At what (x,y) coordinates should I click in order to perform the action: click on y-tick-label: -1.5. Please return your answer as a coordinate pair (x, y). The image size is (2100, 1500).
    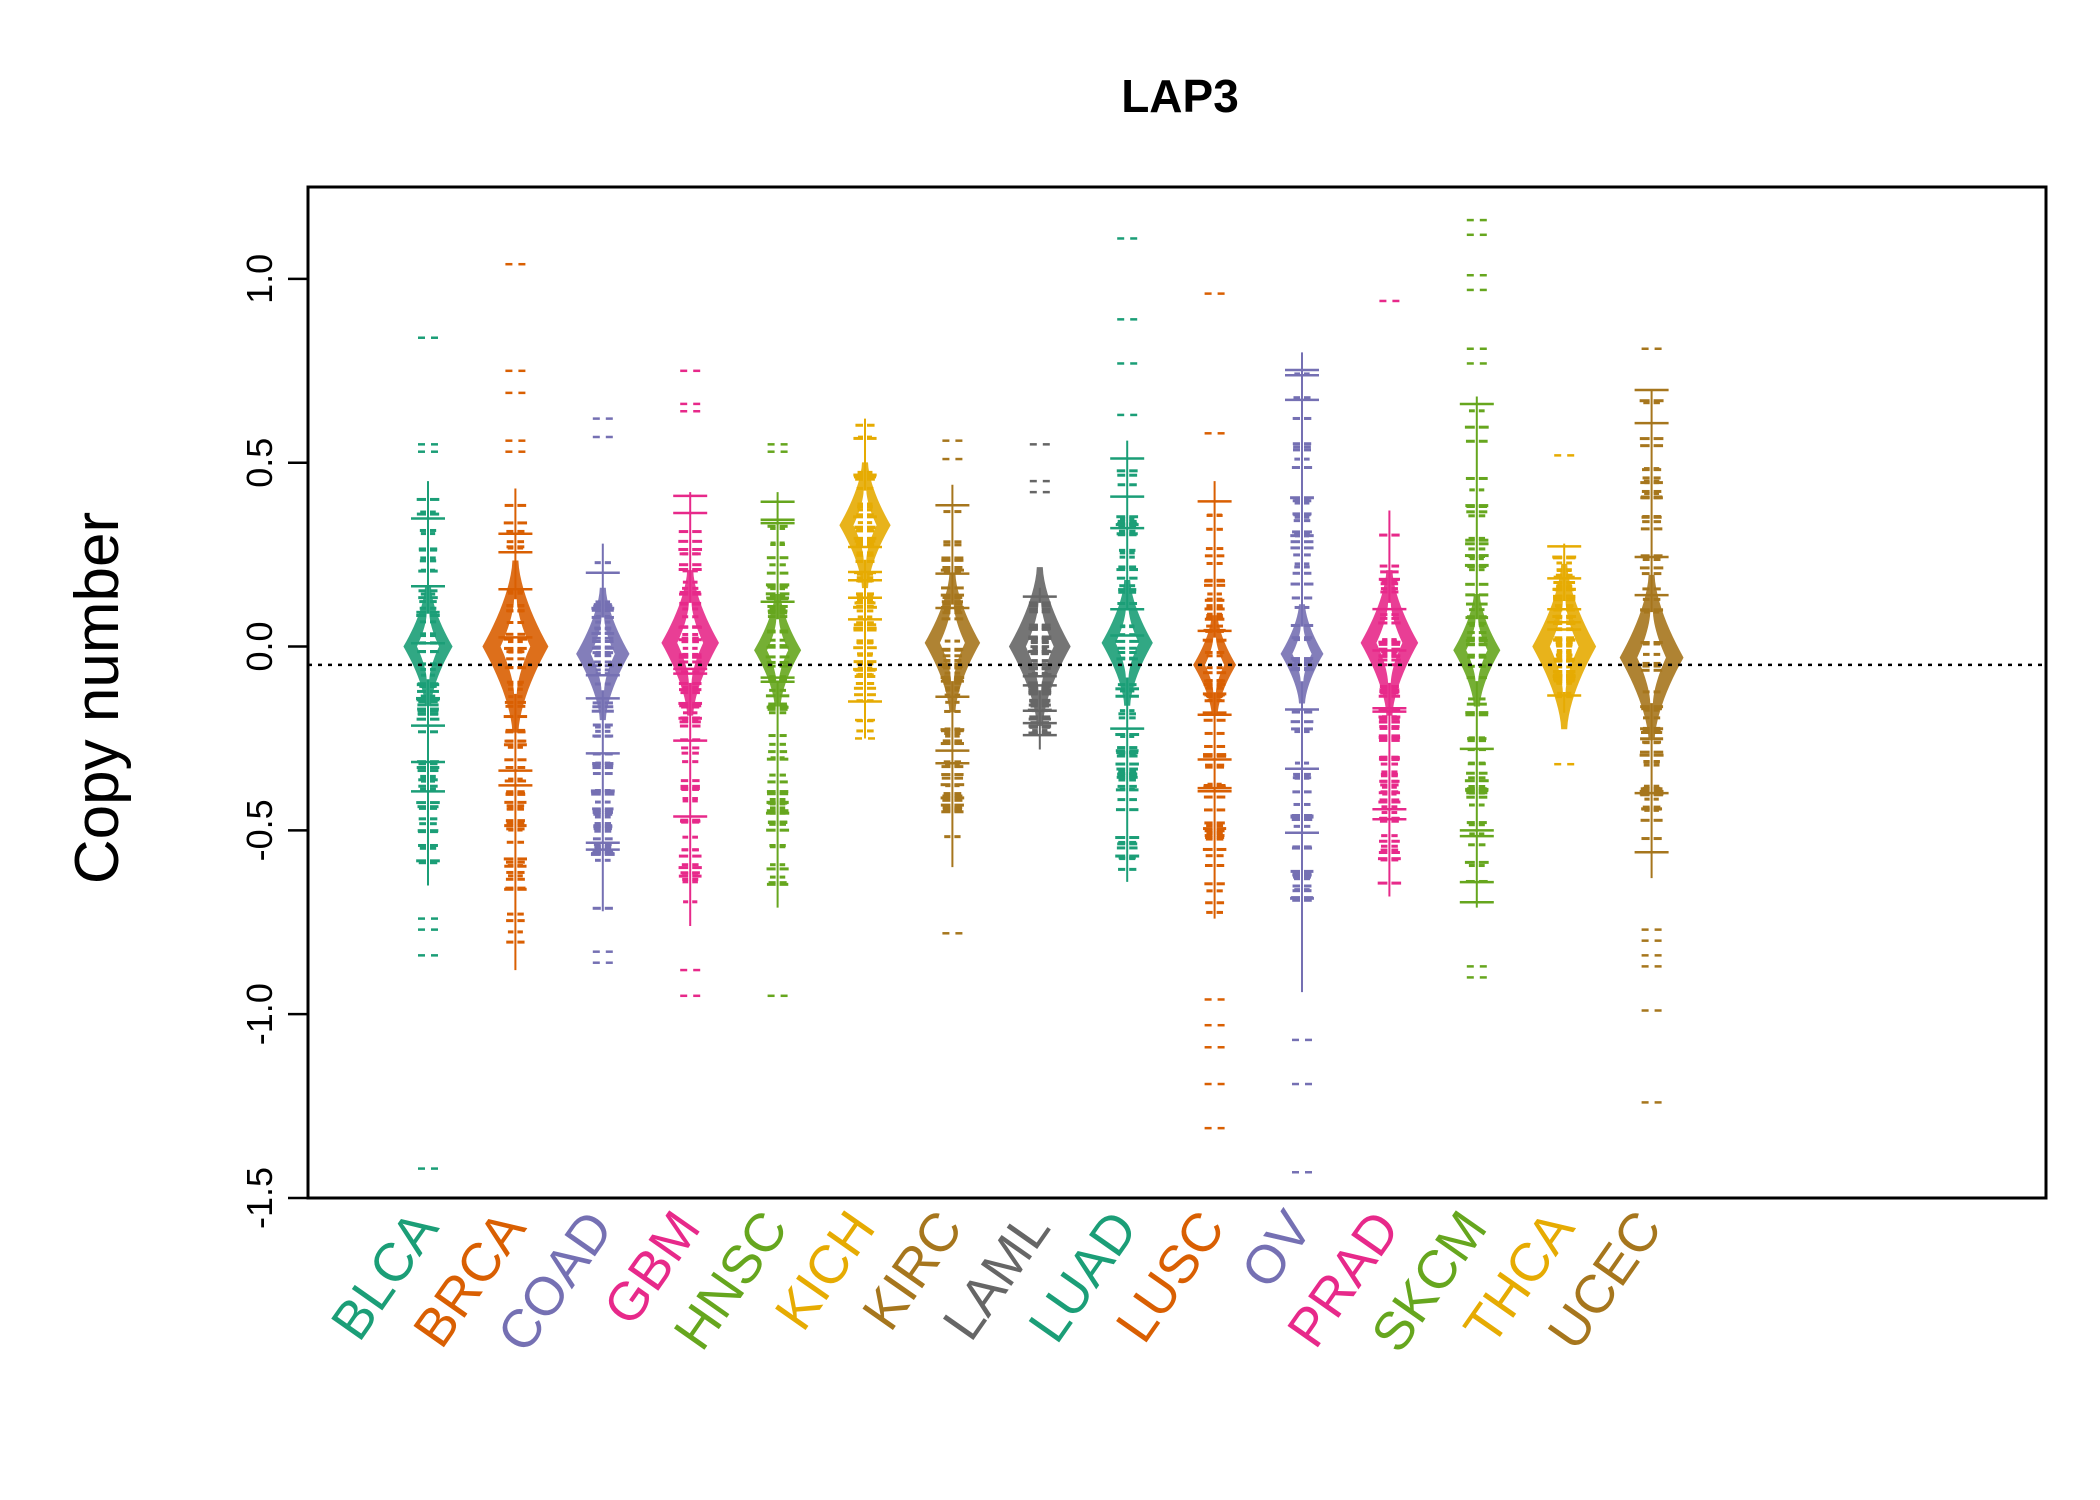
    Looking at the image, I should click on (259, 1198).